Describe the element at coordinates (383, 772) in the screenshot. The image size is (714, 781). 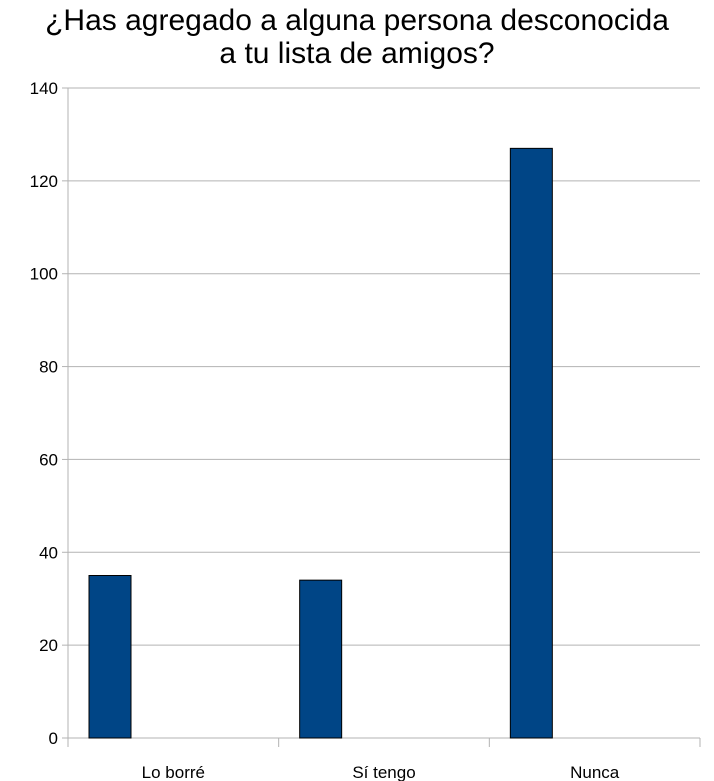
I see `x-tick-label: Sí tengo` at that location.